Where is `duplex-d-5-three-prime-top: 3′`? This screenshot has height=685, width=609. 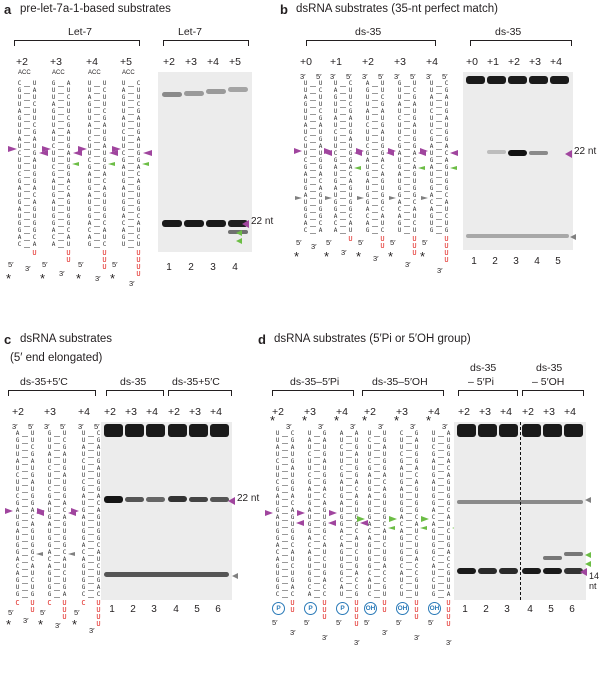 duplex-d-5-three-prime-top: 3′ is located at coordinates (413, 426).